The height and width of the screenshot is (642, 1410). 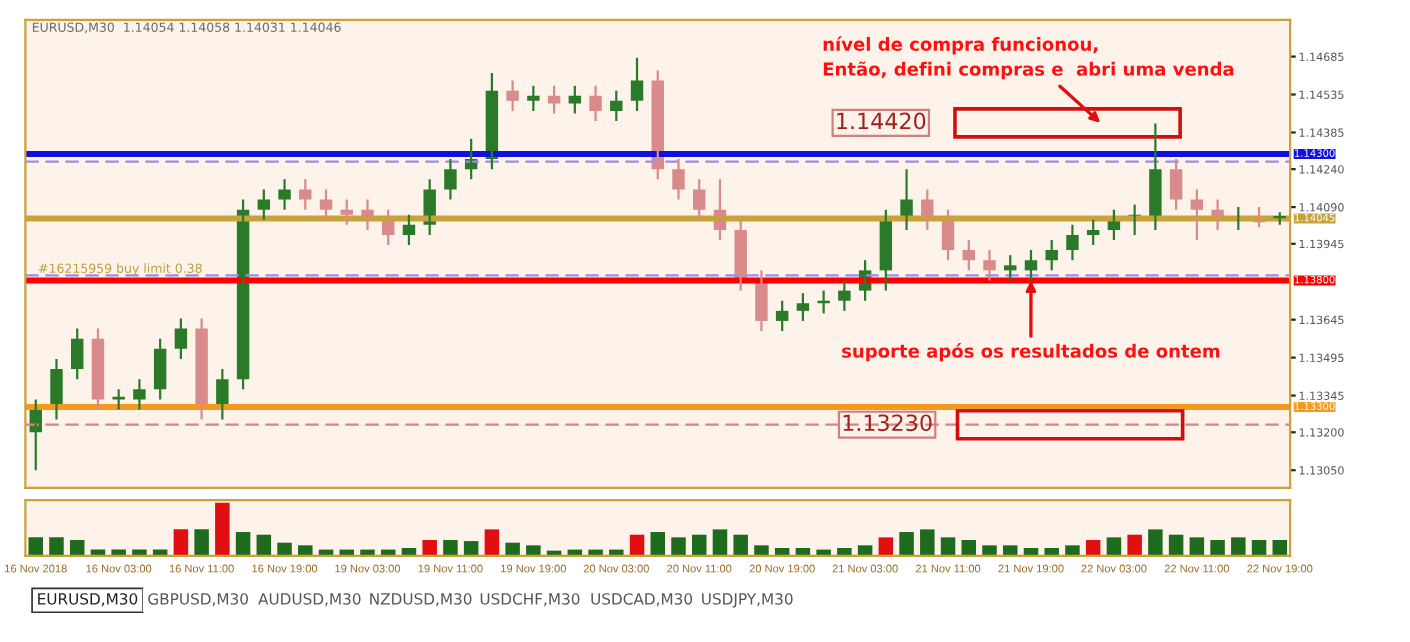 I want to click on annotation: suporte após os resultados de ontem, so click(x=1031, y=352).